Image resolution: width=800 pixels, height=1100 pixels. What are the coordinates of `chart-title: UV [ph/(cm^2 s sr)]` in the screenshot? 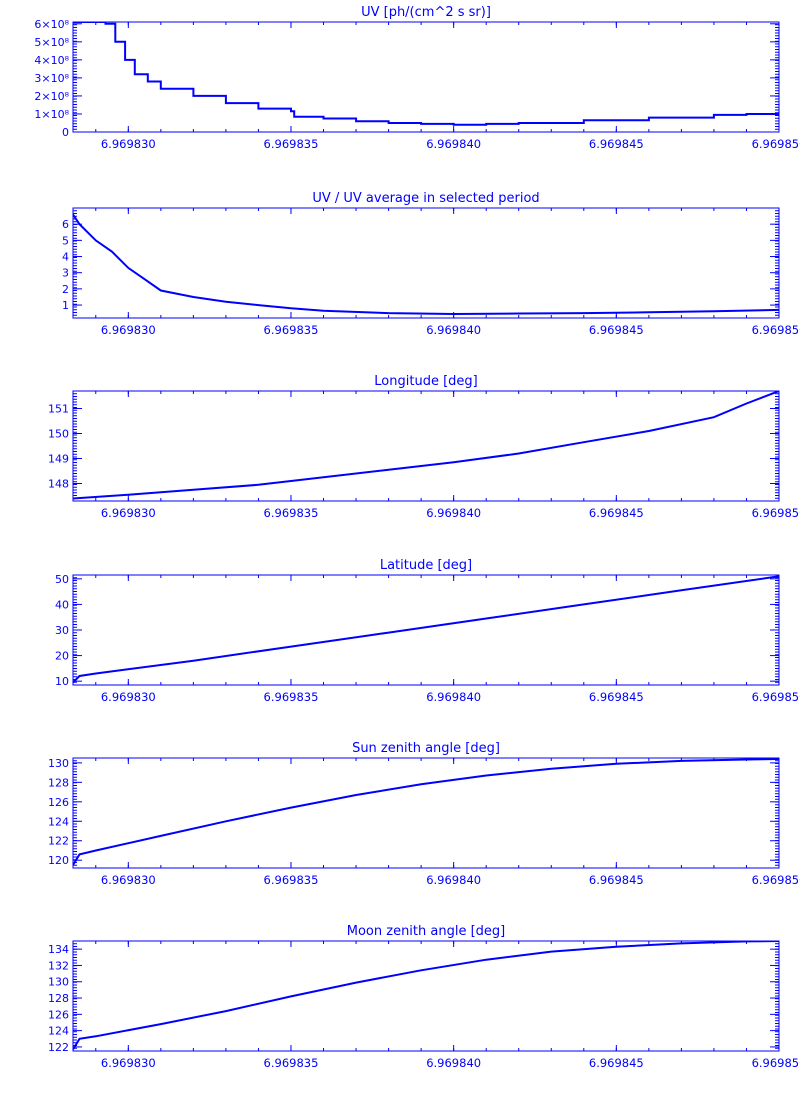 It's located at (426, 12).